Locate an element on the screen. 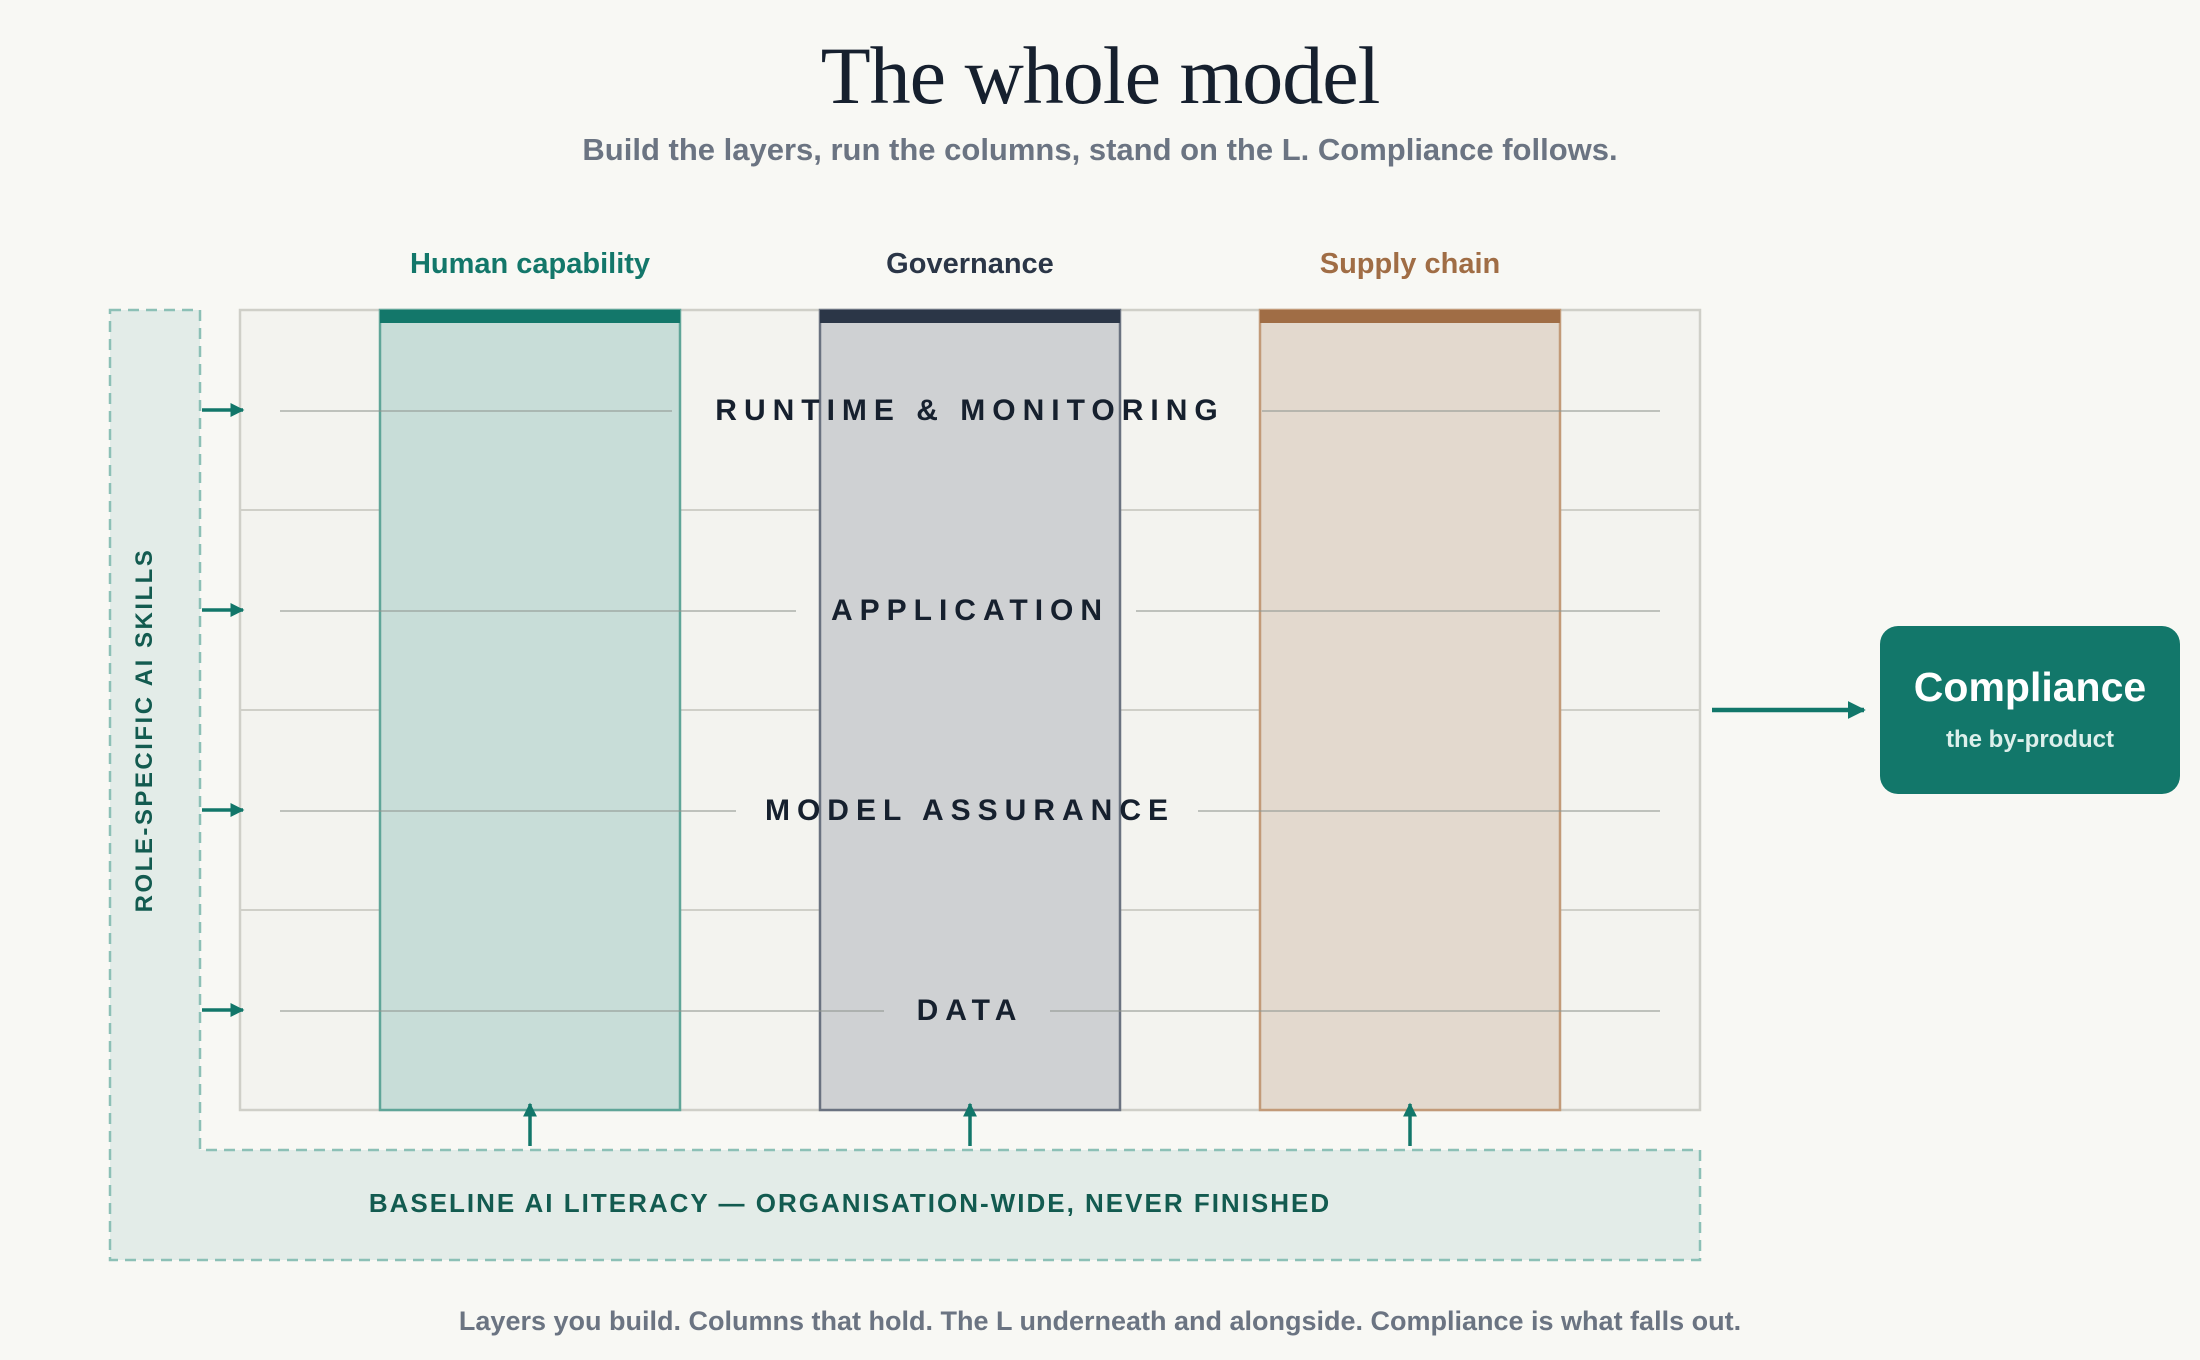  l-side-label: ROLE-SPECIFIC AI SKILLS is located at coordinates (144, 730).